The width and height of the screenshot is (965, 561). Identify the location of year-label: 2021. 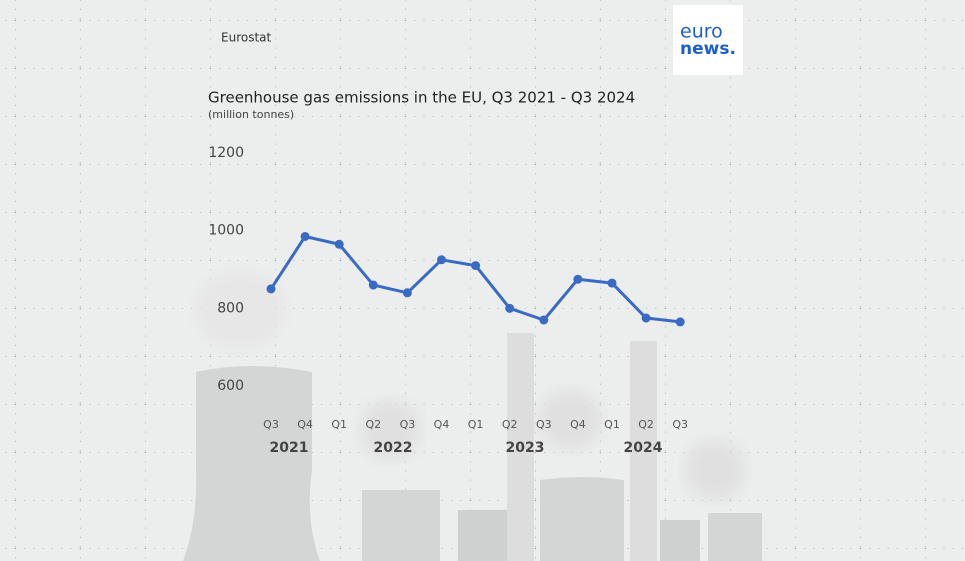
(289, 448).